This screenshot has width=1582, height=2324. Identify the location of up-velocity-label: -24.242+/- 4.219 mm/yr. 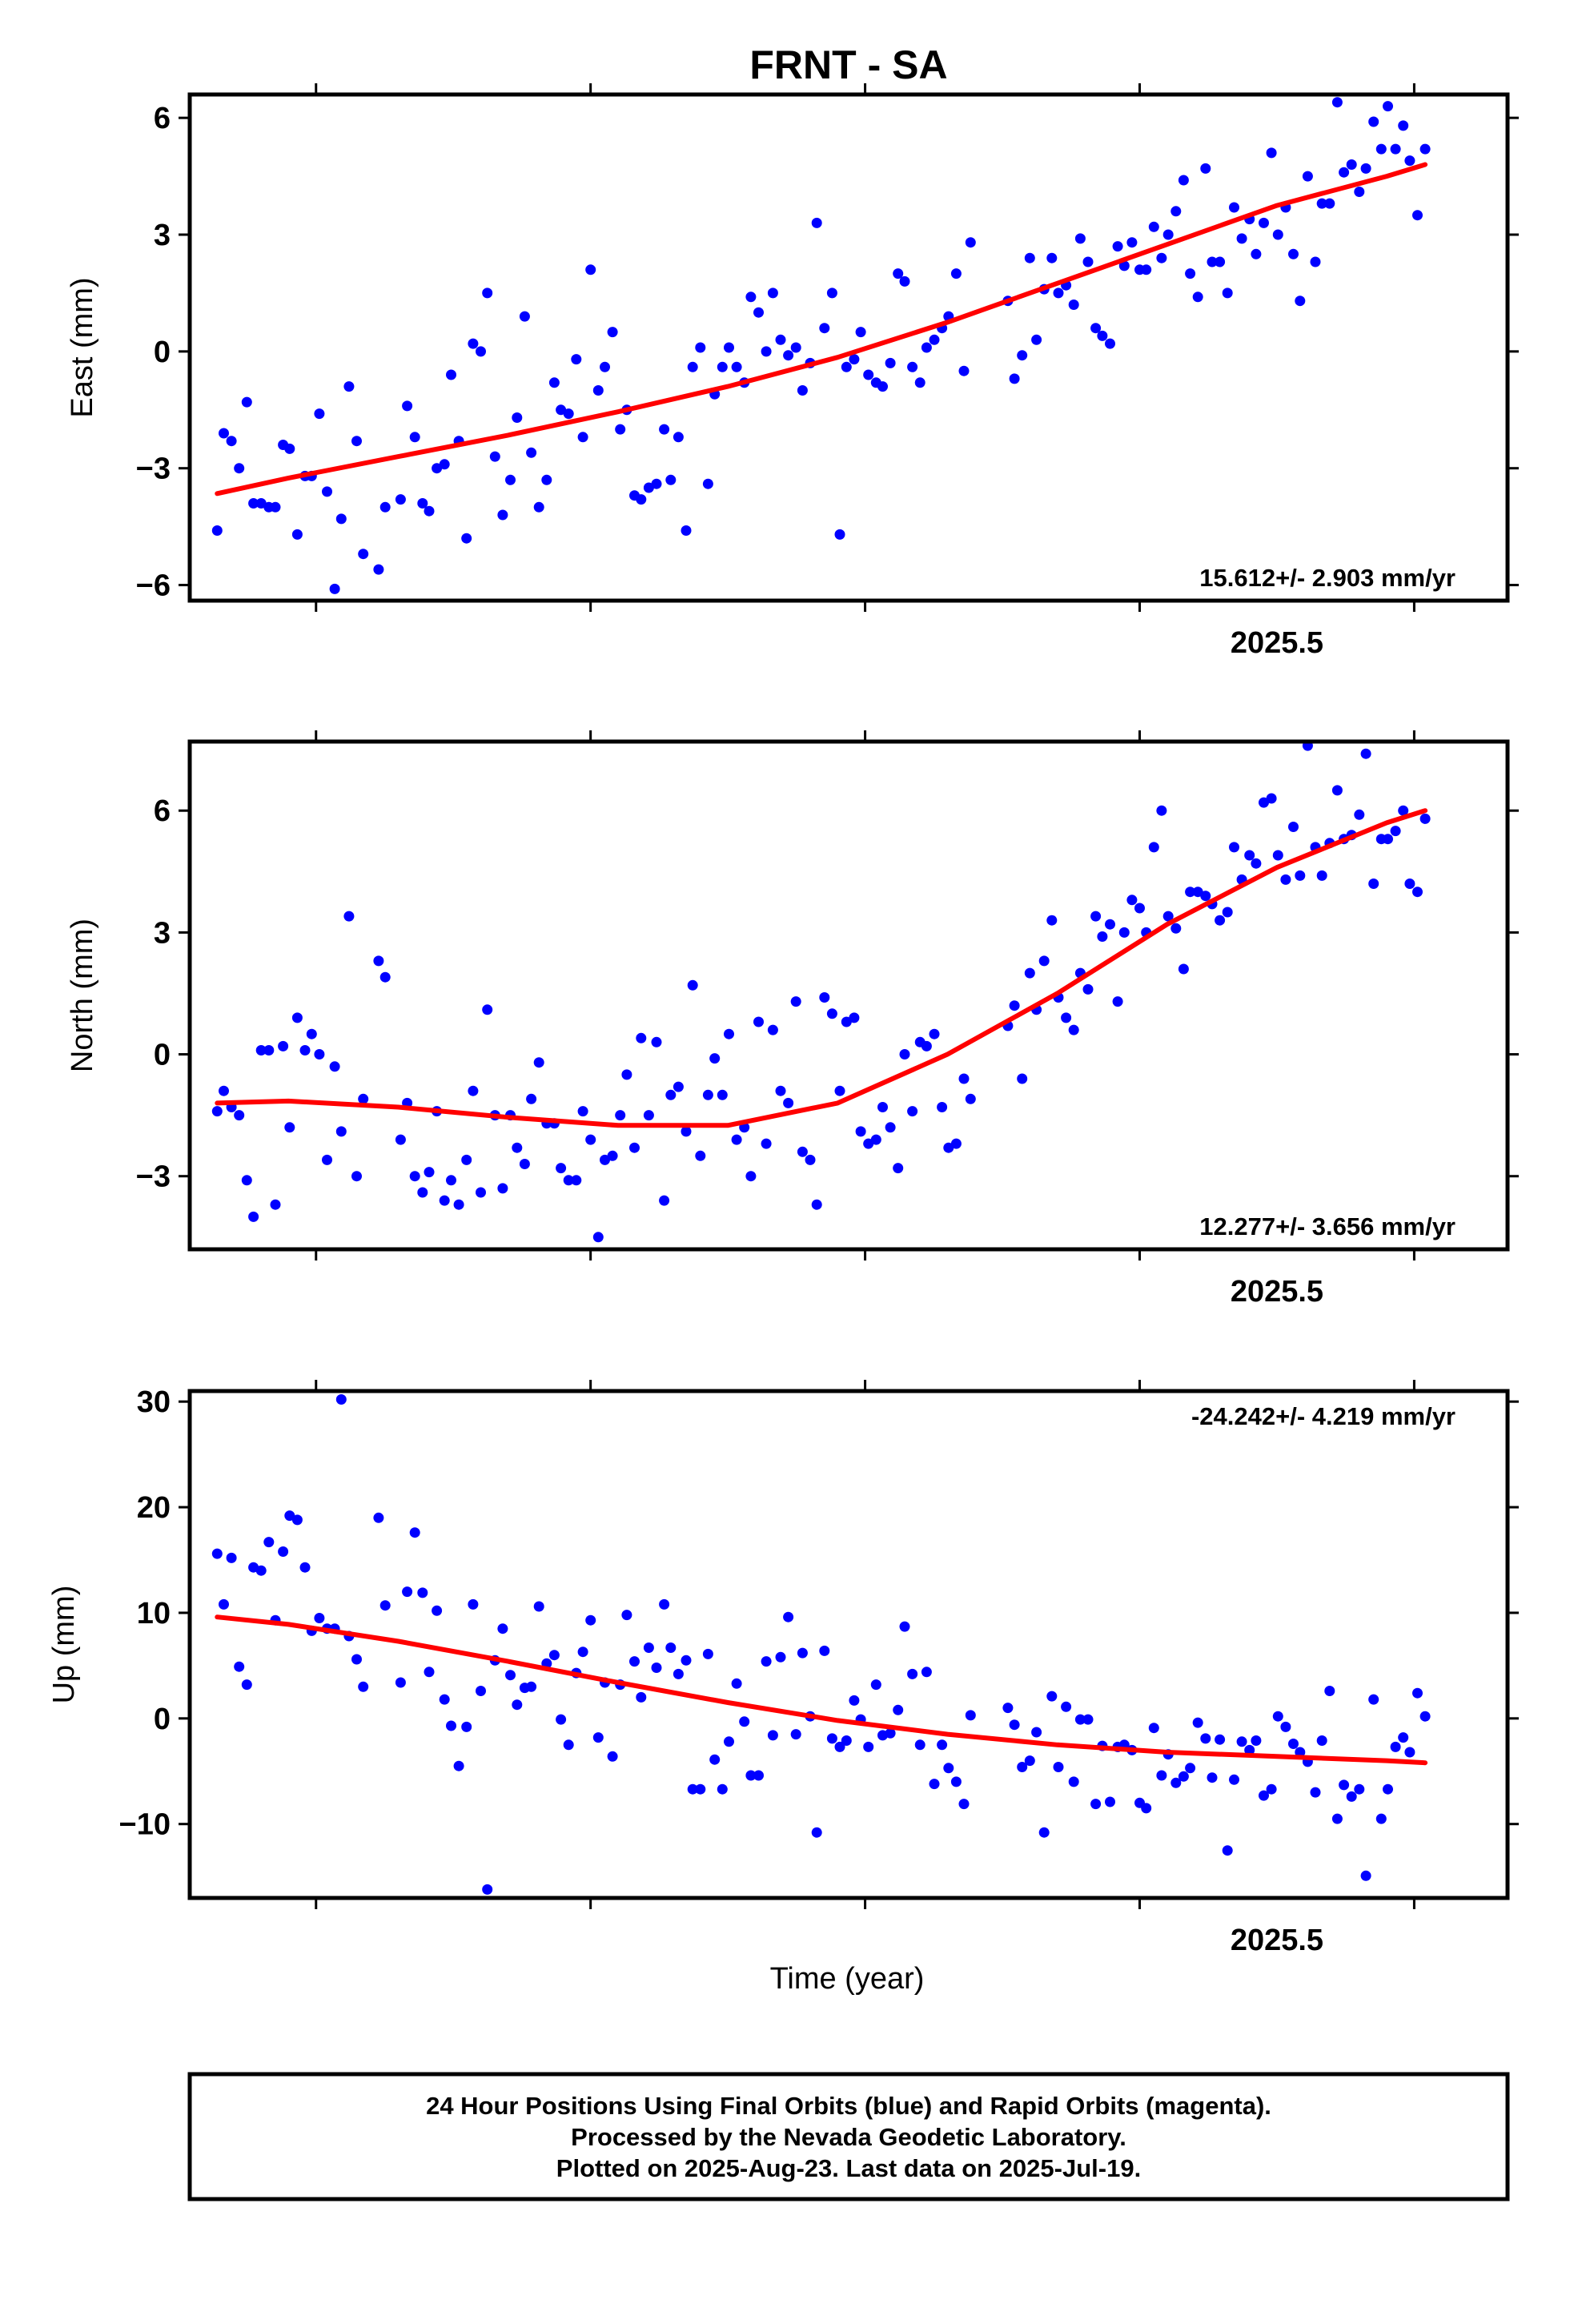
(1324, 1416).